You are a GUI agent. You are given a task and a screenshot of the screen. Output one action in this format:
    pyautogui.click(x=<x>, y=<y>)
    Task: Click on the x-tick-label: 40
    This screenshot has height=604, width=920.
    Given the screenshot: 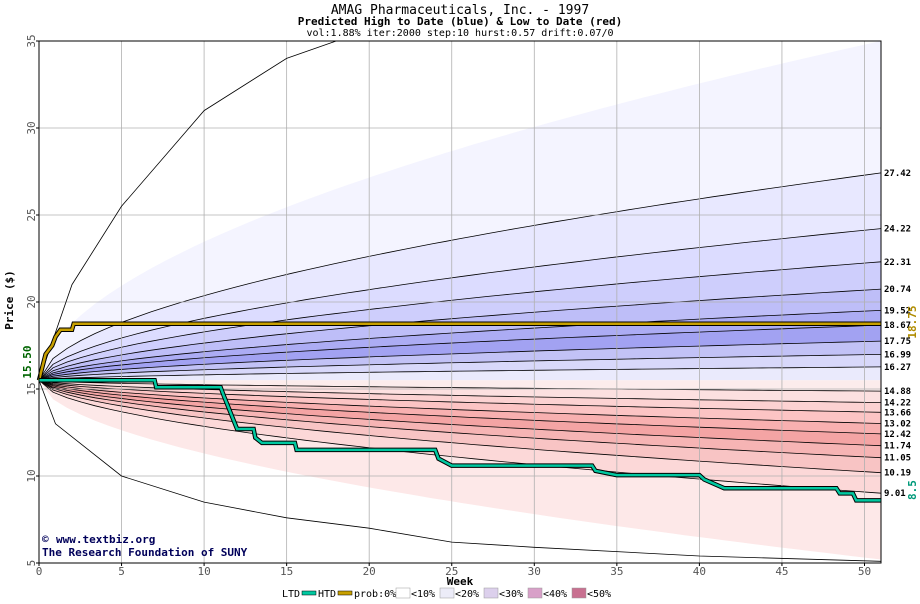 What is the action you would take?
    pyautogui.click(x=699, y=571)
    